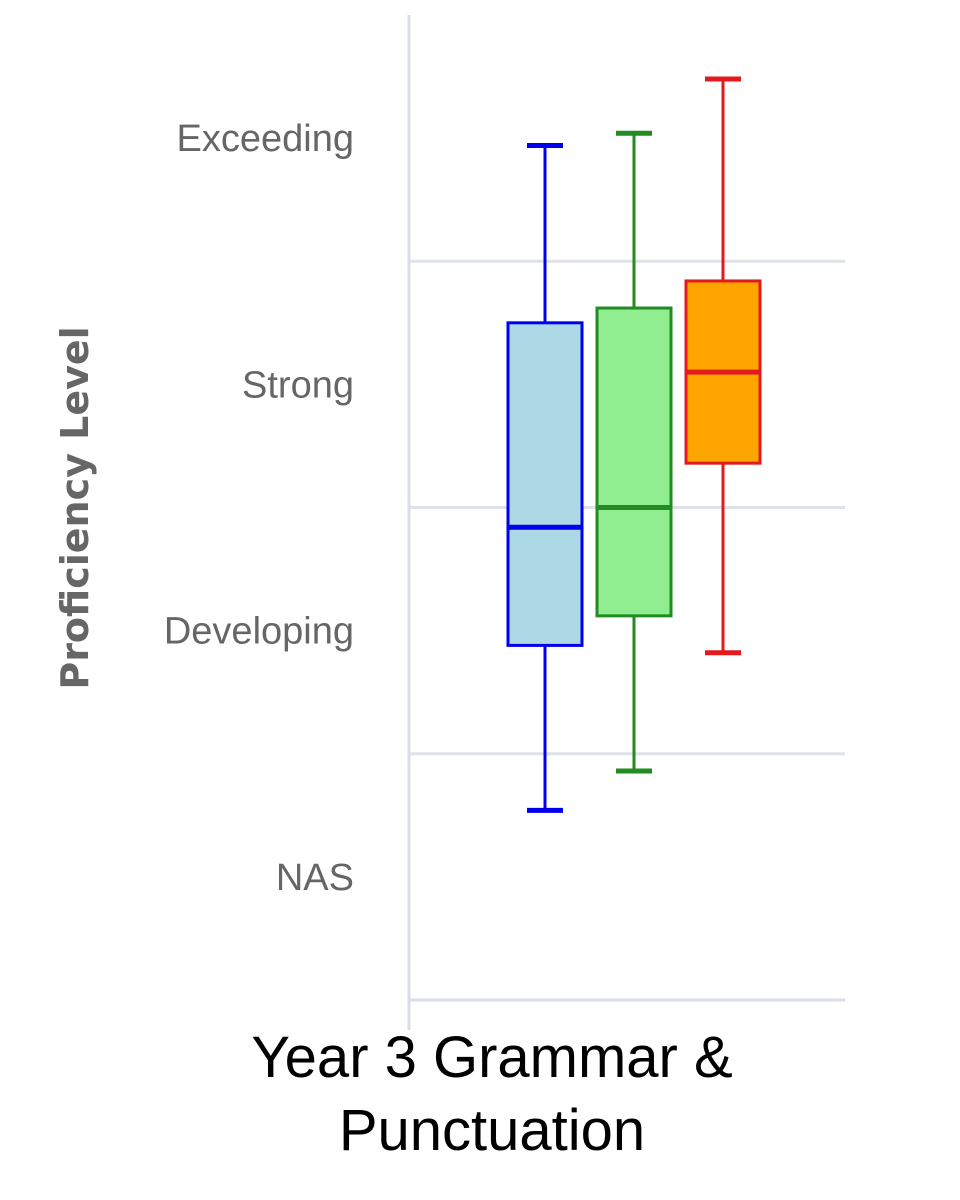  Describe the element at coordinates (492, 1130) in the screenshot. I see `chart-title-line-2: Punctuation` at that location.